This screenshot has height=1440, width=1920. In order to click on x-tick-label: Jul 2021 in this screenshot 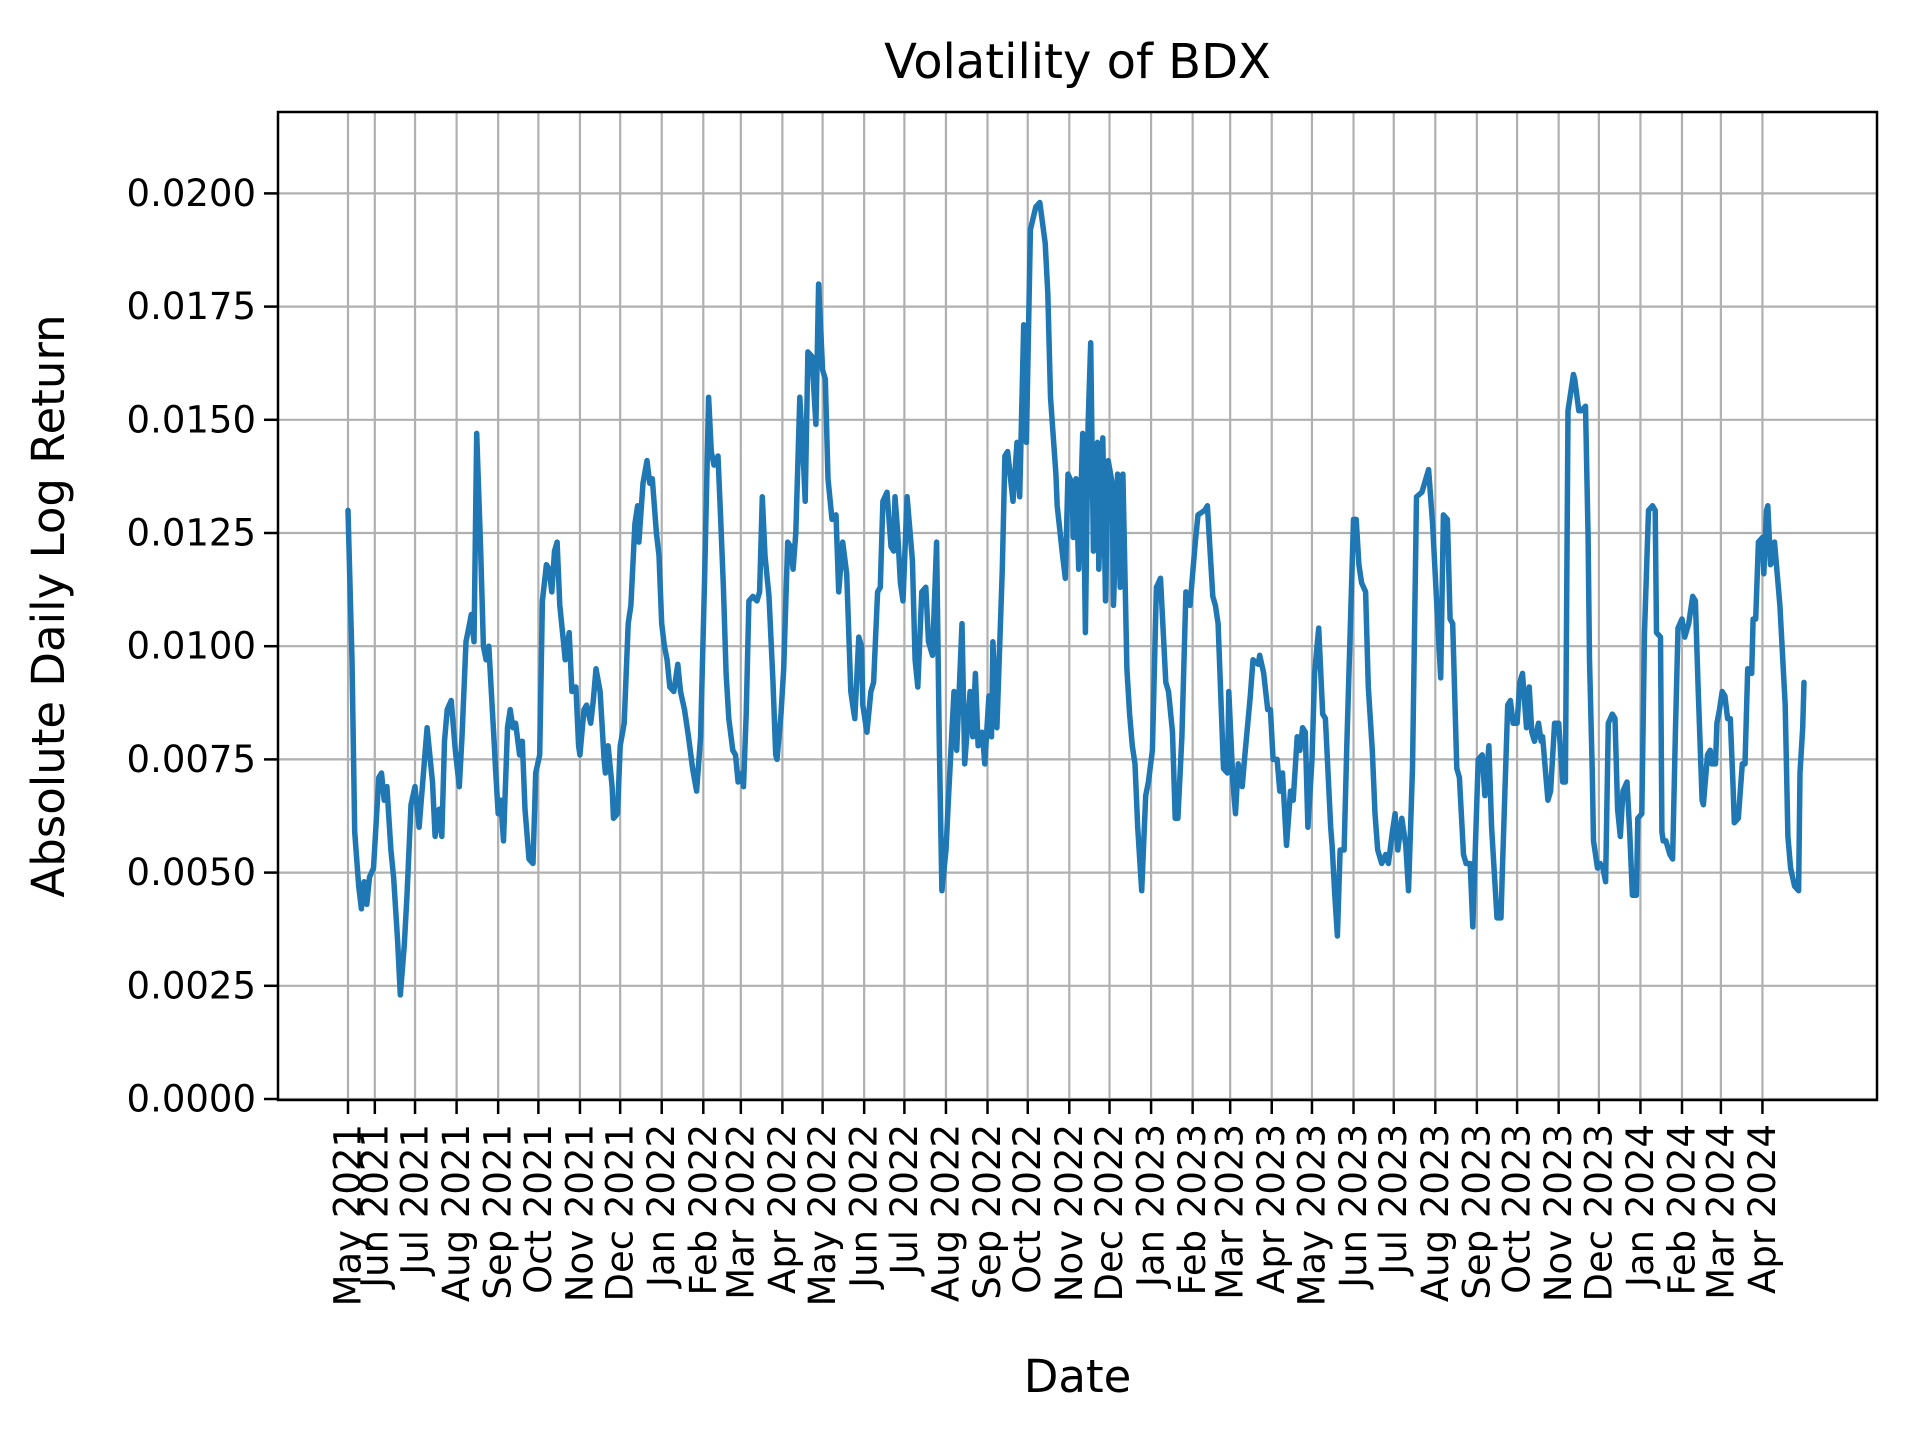, I will do `click(415, 1200)`.